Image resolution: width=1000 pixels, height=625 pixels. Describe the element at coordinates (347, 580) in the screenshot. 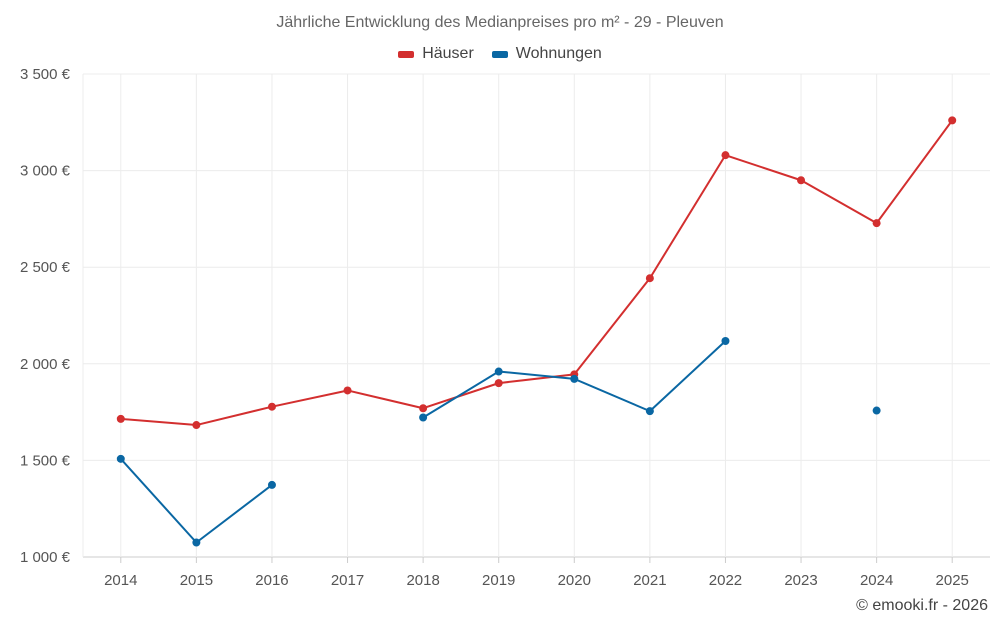

I see `x-tick-label: 2017` at that location.